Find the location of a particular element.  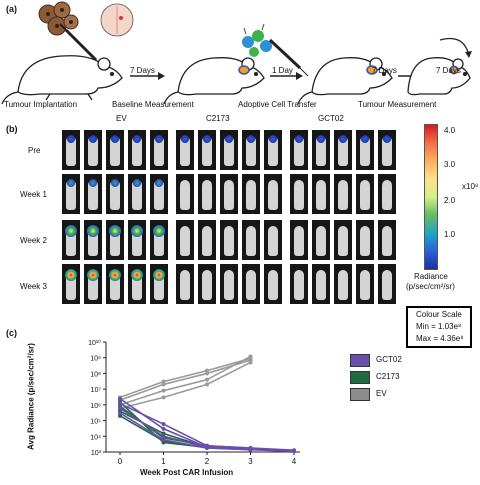

colorbar-tick-2: 2.0 is located at coordinates (450, 200).